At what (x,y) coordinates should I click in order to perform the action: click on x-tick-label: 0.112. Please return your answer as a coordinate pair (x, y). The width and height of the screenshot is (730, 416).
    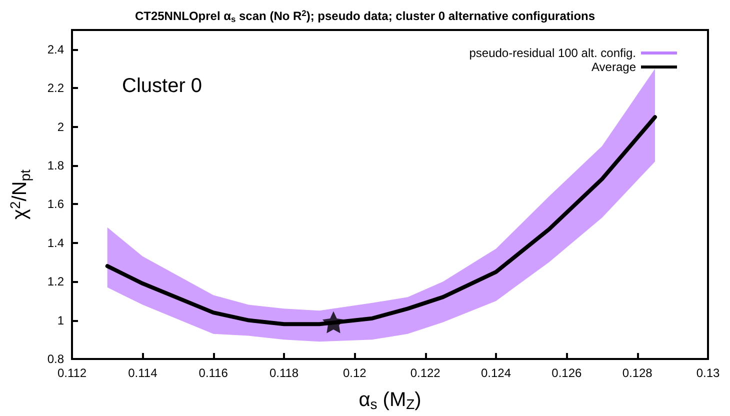
    Looking at the image, I should click on (72, 373).